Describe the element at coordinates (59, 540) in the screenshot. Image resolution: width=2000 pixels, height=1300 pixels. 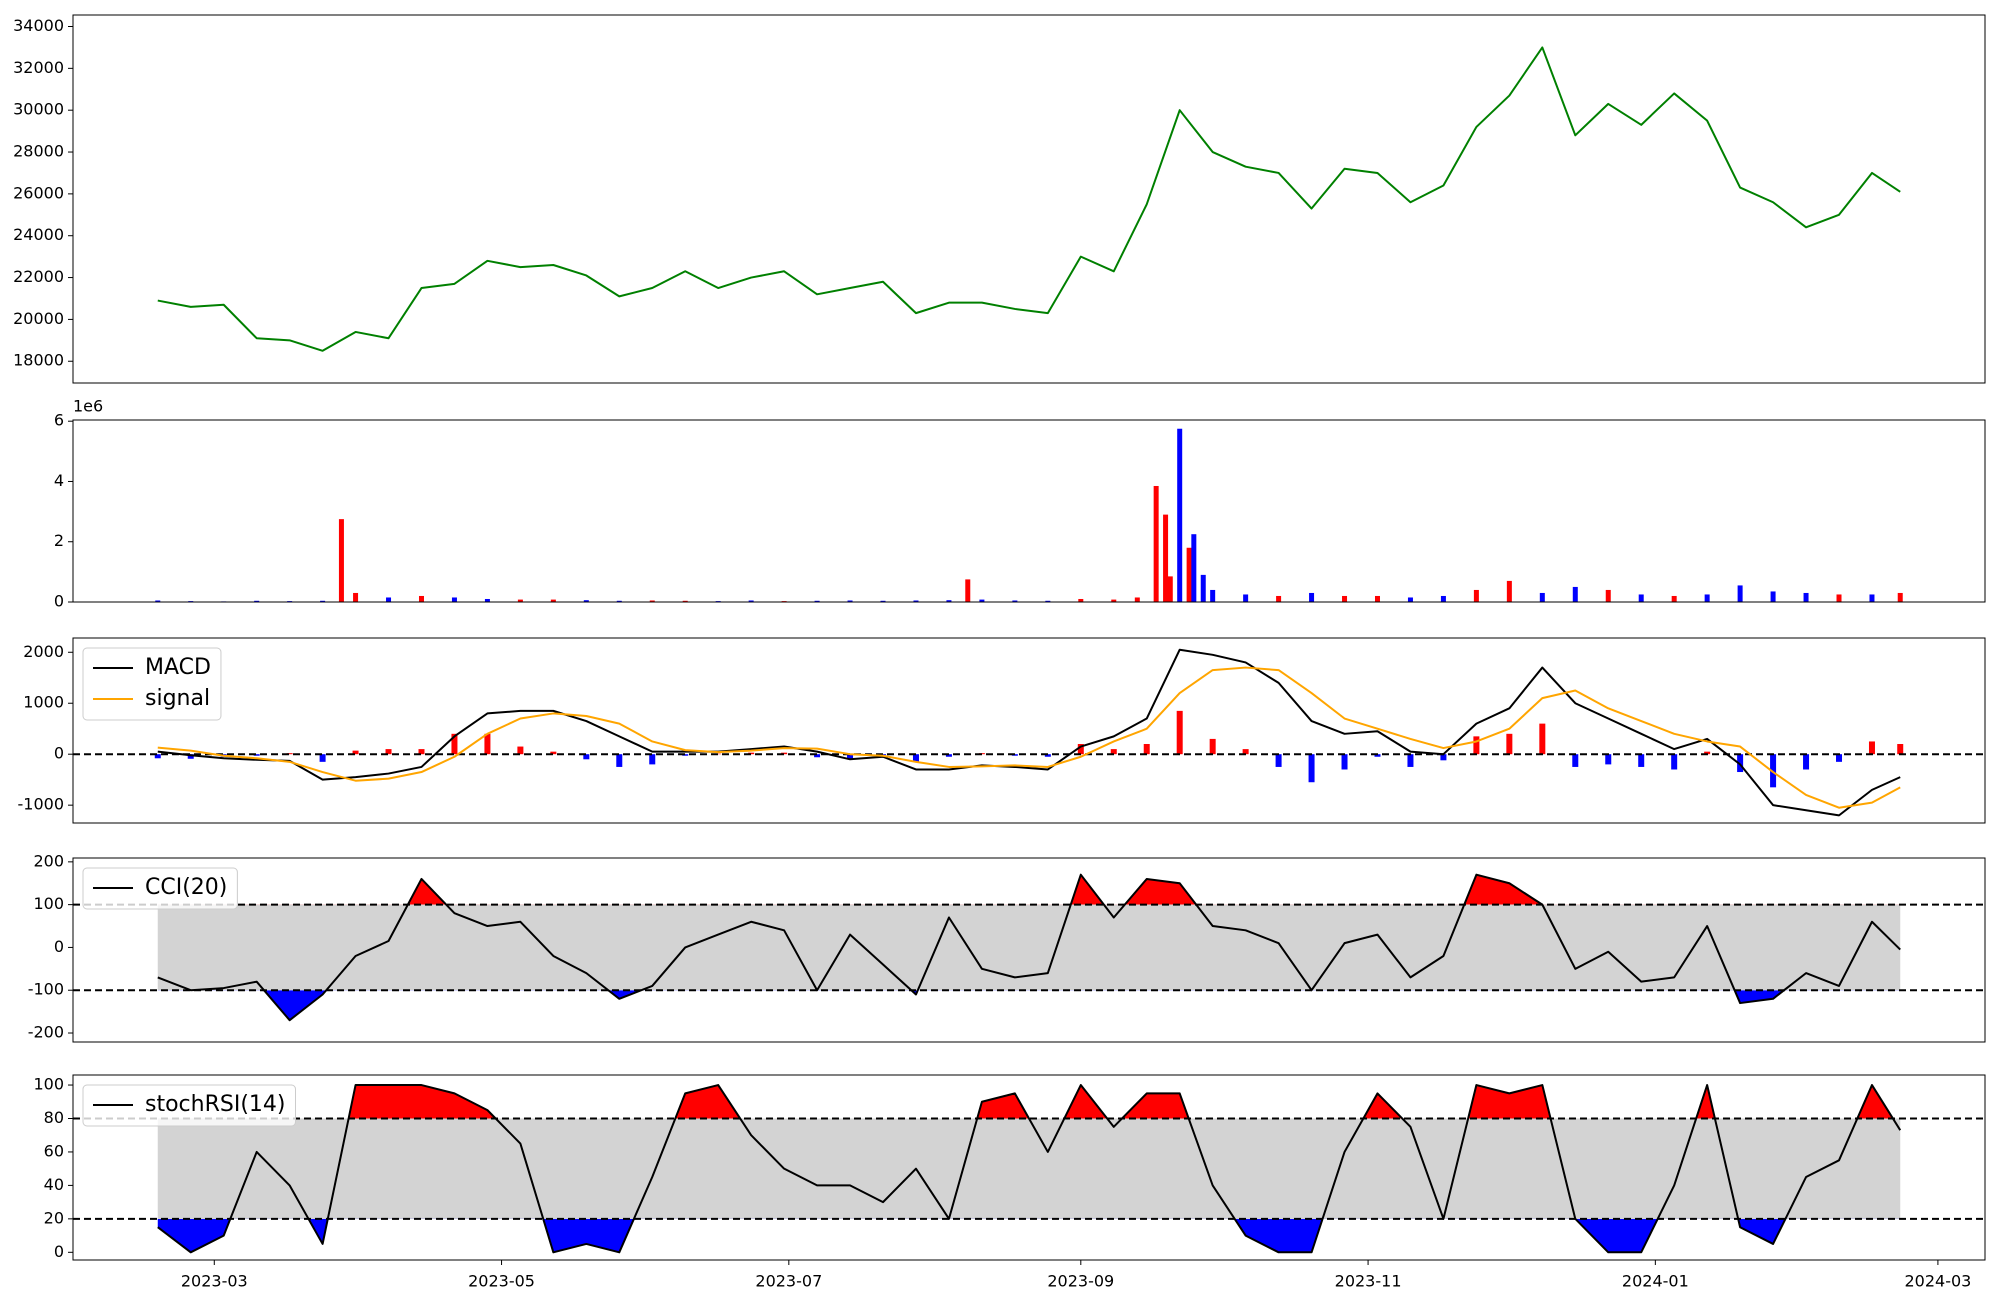
I see `y-tick-label: 2` at that location.